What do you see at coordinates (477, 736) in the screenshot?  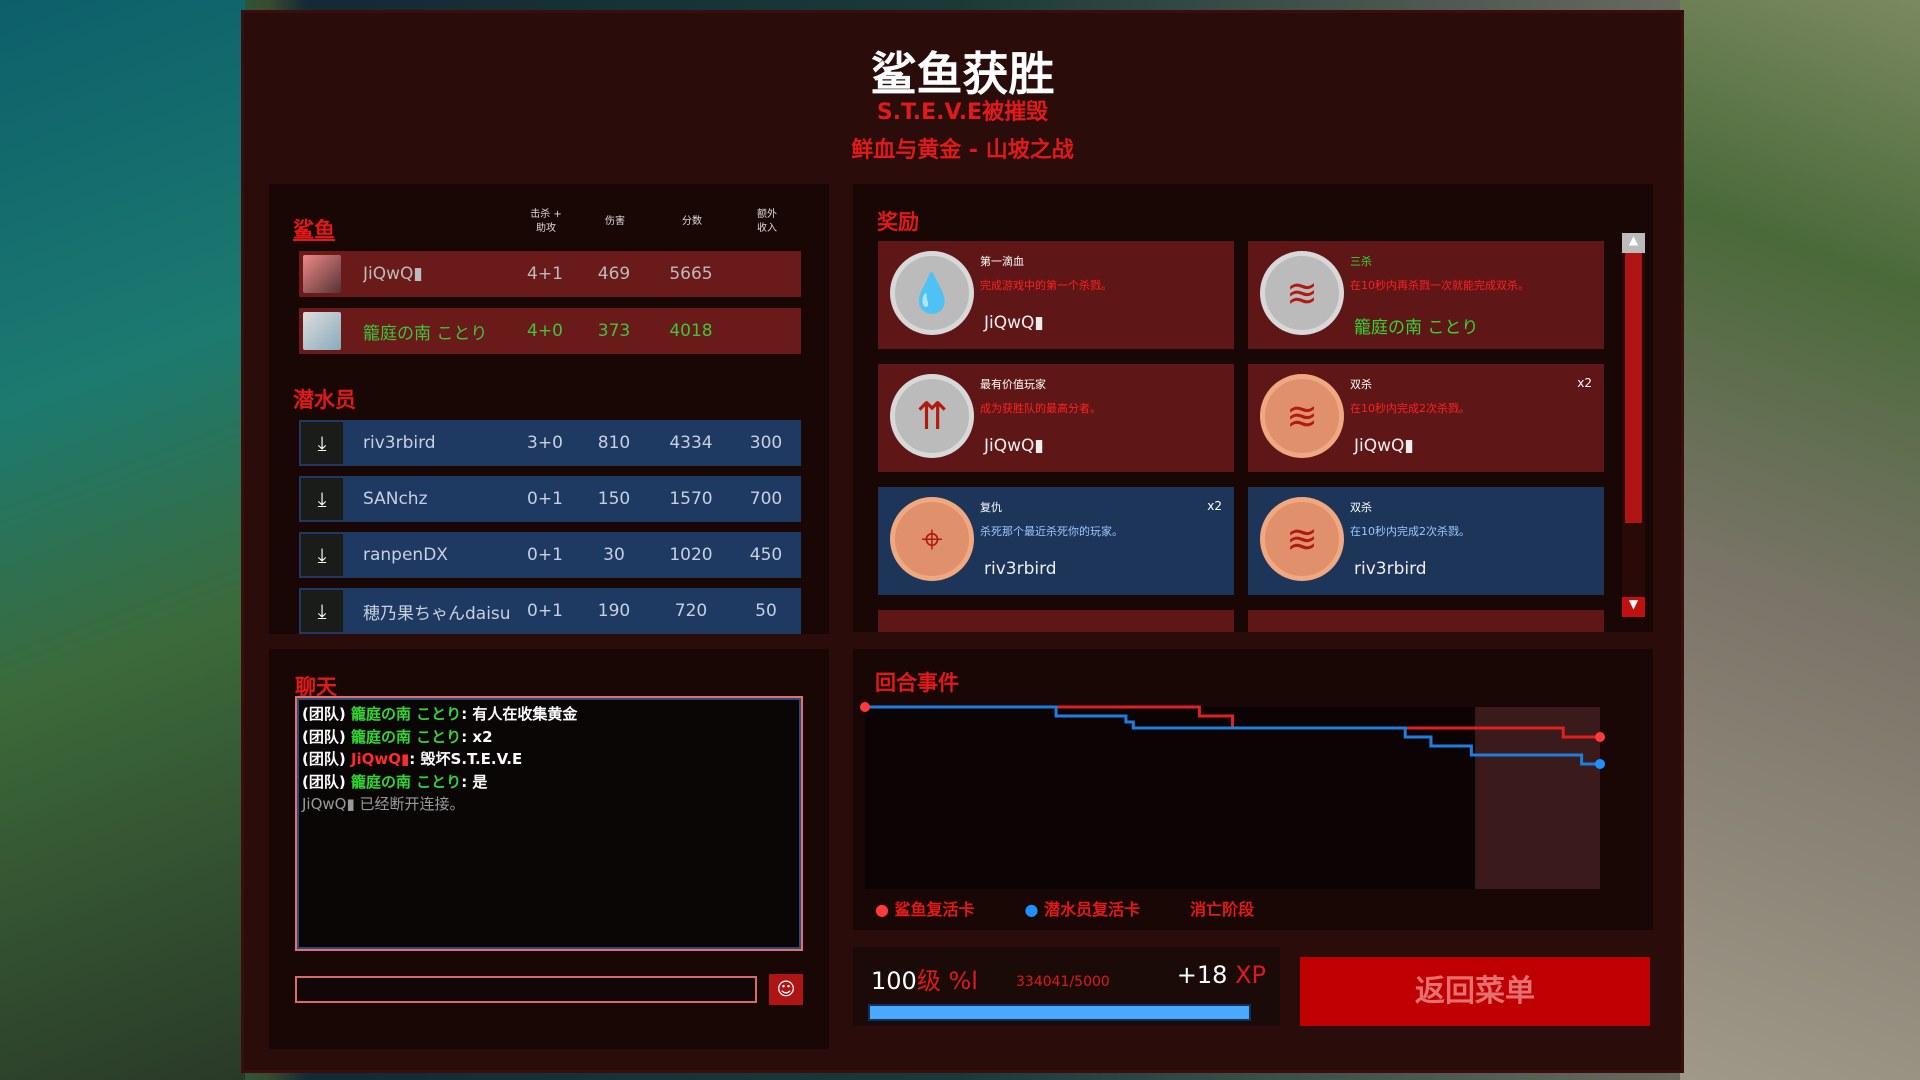 I see `chat-text: : x2` at bounding box center [477, 736].